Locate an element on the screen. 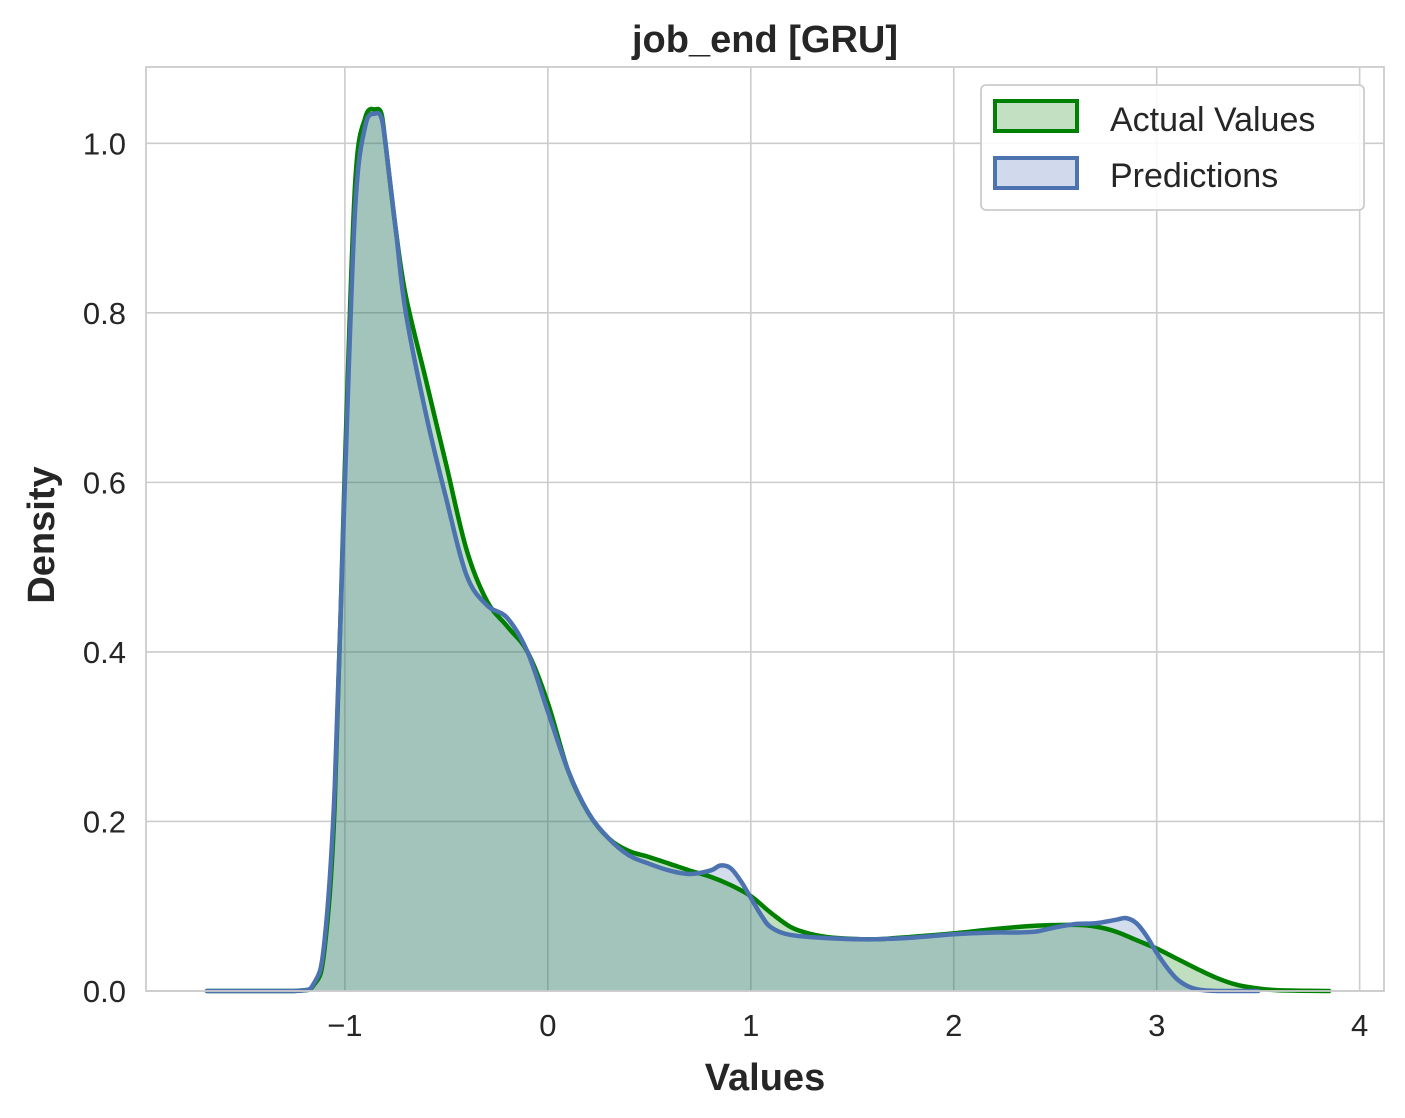  y-tick-label: 0.2 is located at coordinates (104, 821).